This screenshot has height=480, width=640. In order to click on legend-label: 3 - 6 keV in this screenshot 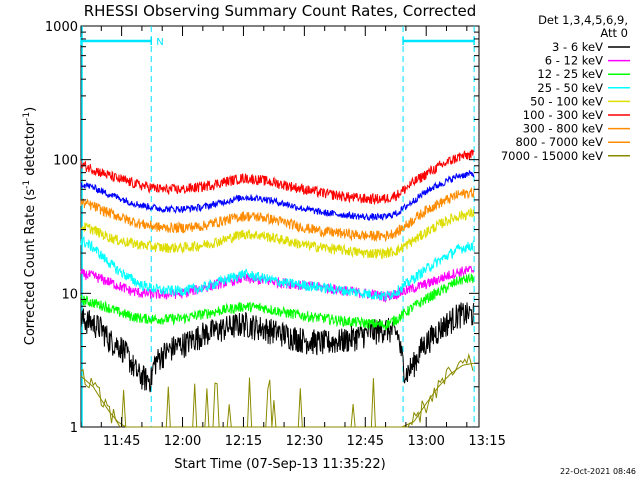, I will do `click(577, 47)`.